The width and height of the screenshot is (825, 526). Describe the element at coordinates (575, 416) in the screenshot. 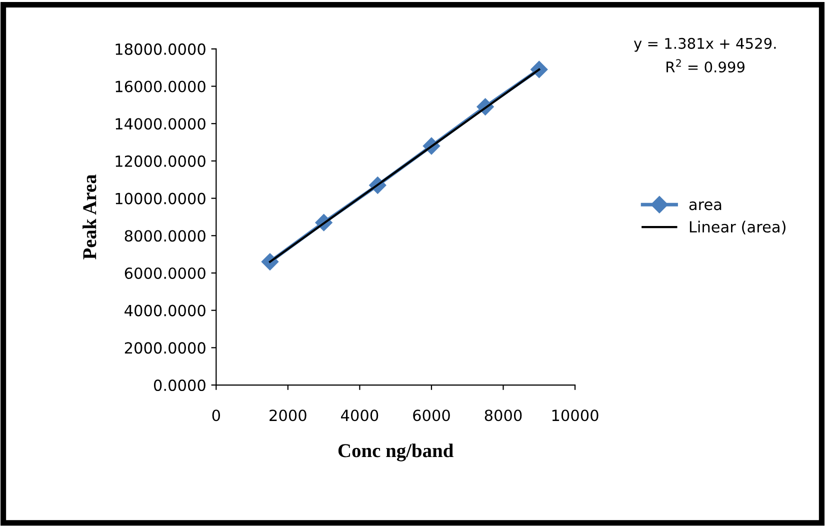

I see `x-tick-label: 10000` at that location.